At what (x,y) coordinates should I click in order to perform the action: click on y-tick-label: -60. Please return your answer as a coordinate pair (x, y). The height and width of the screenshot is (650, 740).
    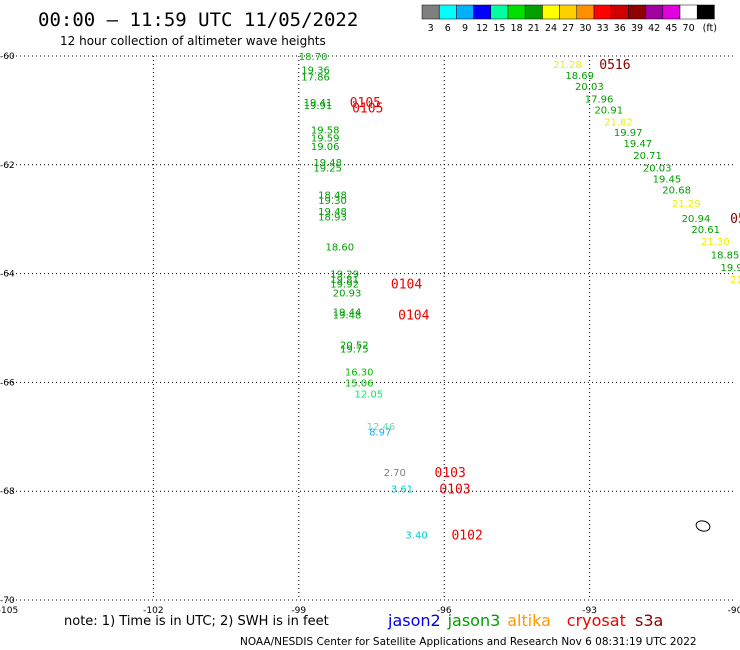
    Looking at the image, I should click on (7, 57).